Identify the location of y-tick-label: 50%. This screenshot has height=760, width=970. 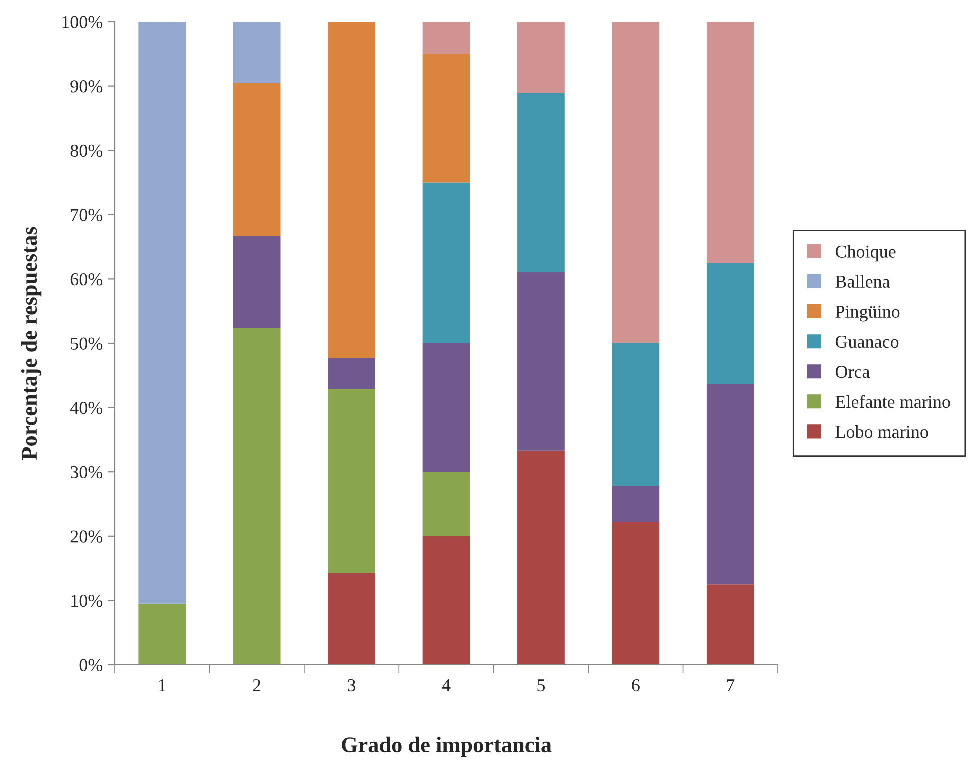
(87, 344).